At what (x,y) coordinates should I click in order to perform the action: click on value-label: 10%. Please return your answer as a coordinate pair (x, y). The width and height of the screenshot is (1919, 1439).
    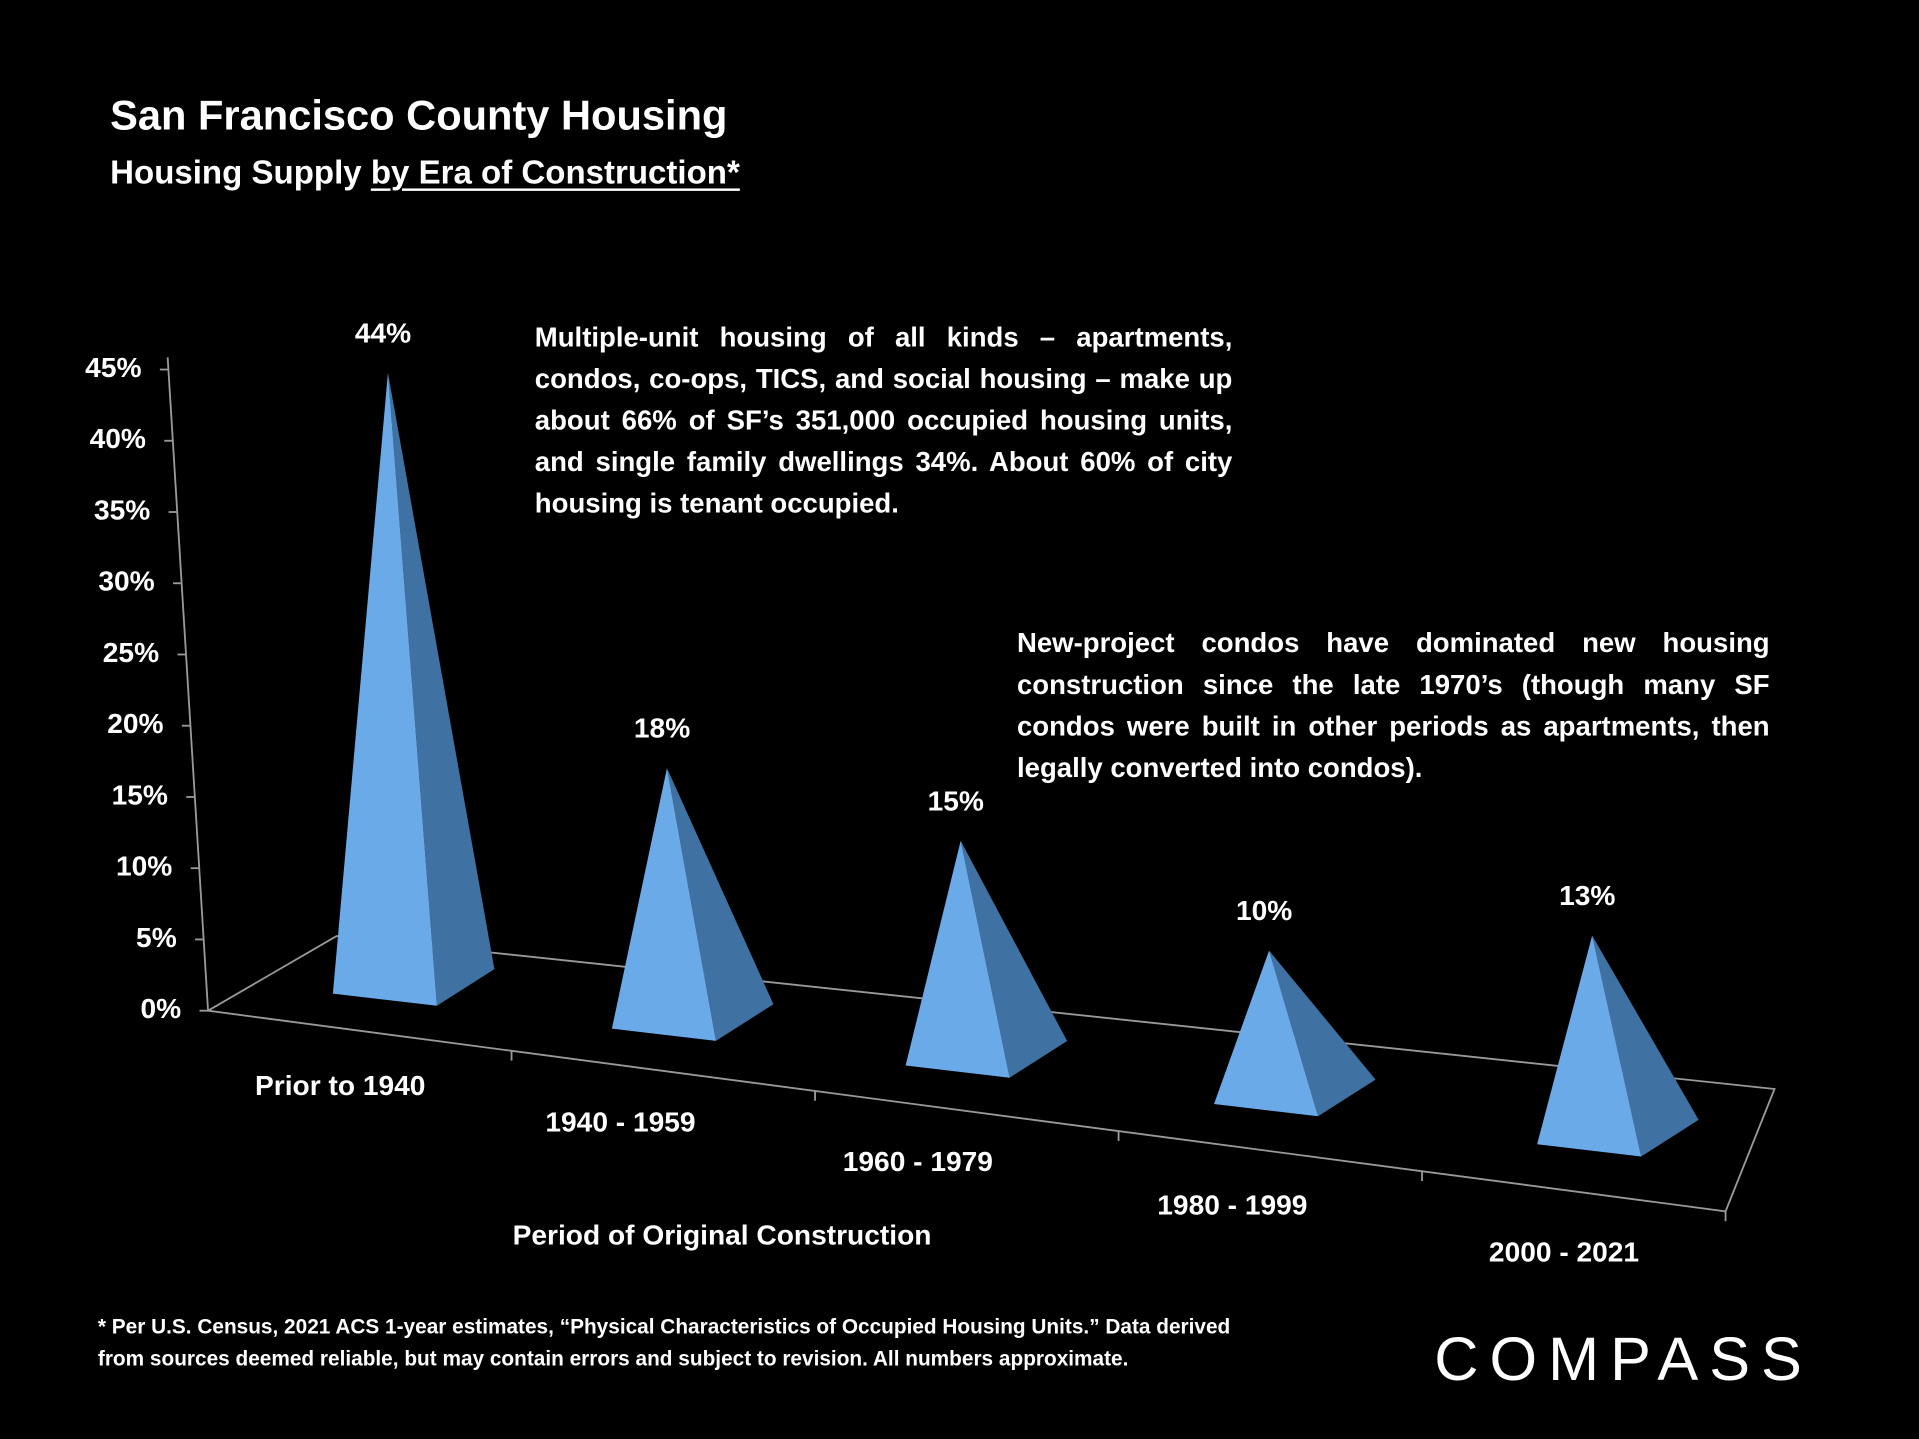
    Looking at the image, I should click on (1264, 910).